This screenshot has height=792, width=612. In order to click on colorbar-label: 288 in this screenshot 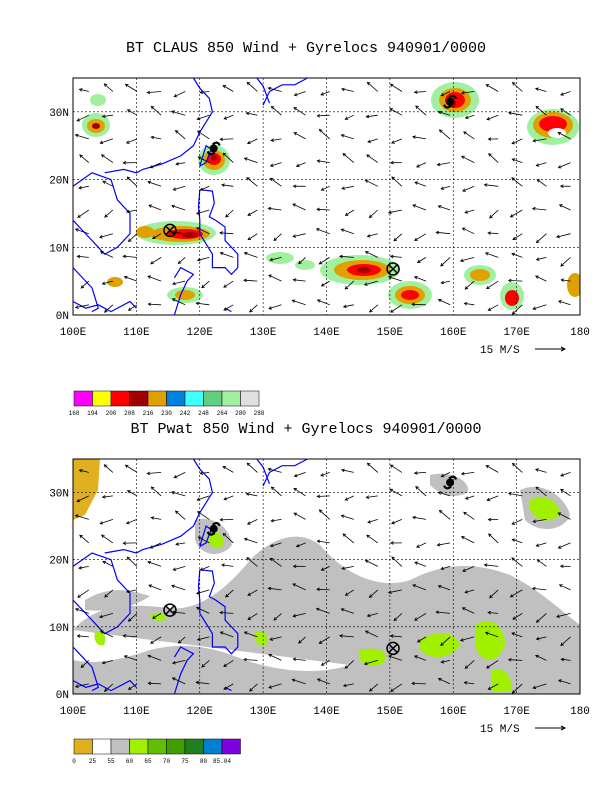, I will do `click(259, 413)`.